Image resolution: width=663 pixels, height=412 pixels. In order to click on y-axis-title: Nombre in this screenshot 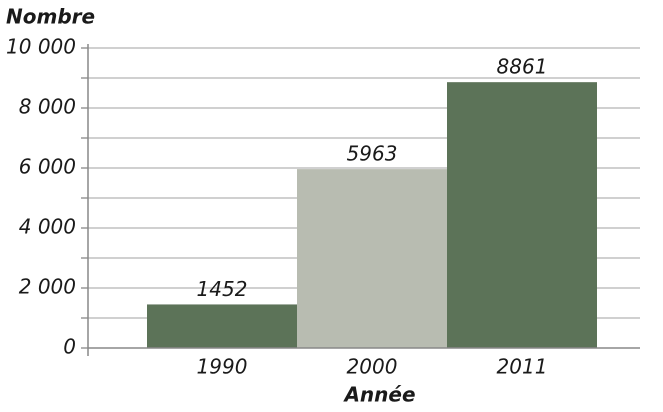, I will do `click(50, 17)`.